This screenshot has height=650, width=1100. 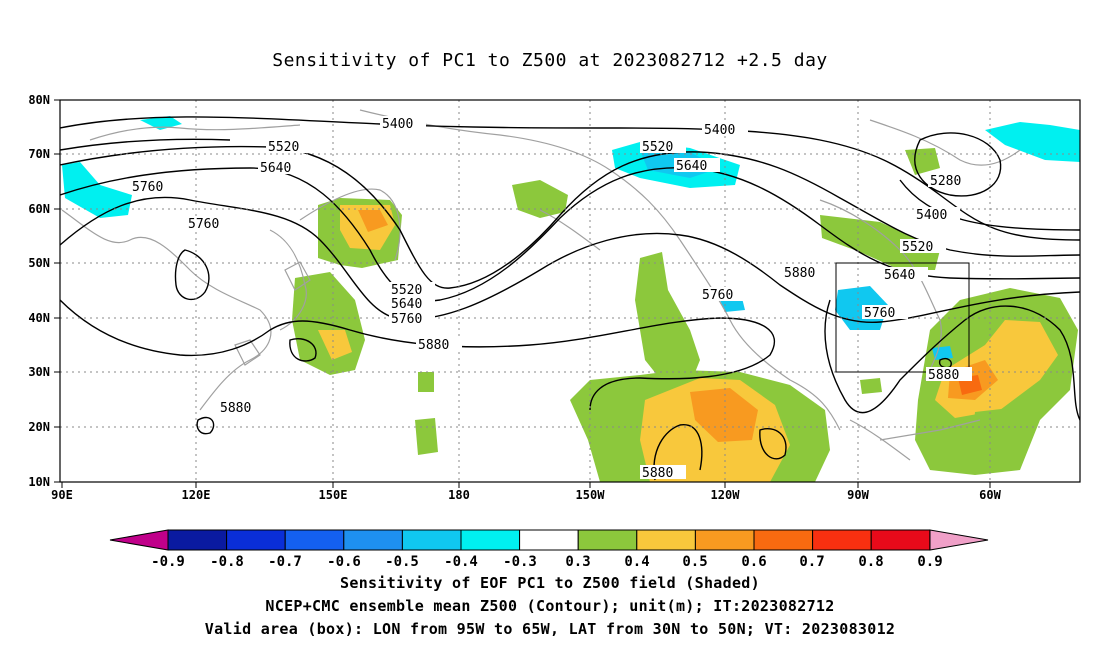 What do you see at coordinates (62, 495) in the screenshot?
I see `lon-label: 90E` at bounding box center [62, 495].